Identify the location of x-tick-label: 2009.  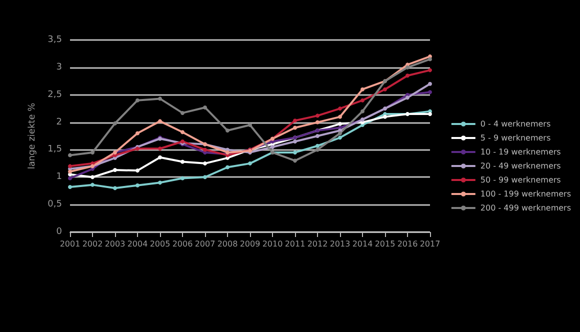
(250, 244).